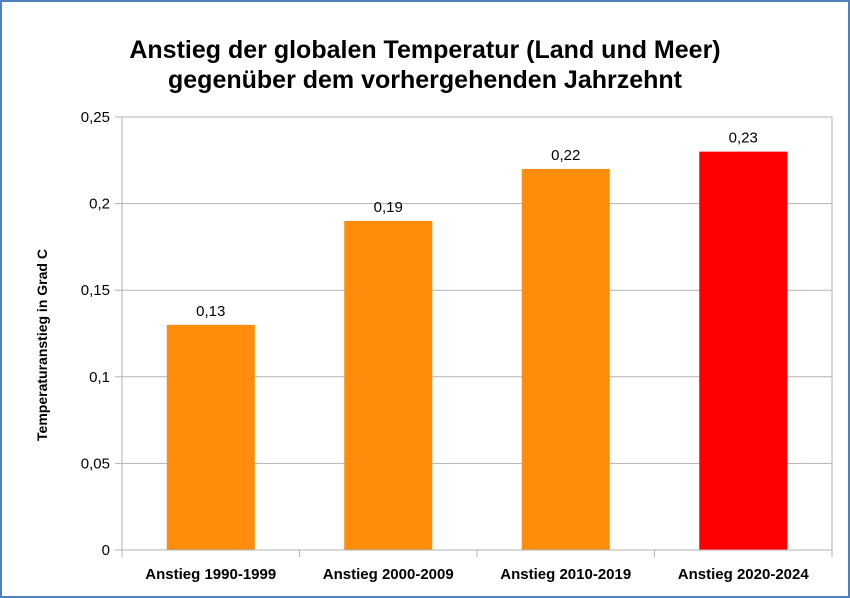  What do you see at coordinates (95, 463) in the screenshot?
I see `y-tick-label: 0,05` at bounding box center [95, 463].